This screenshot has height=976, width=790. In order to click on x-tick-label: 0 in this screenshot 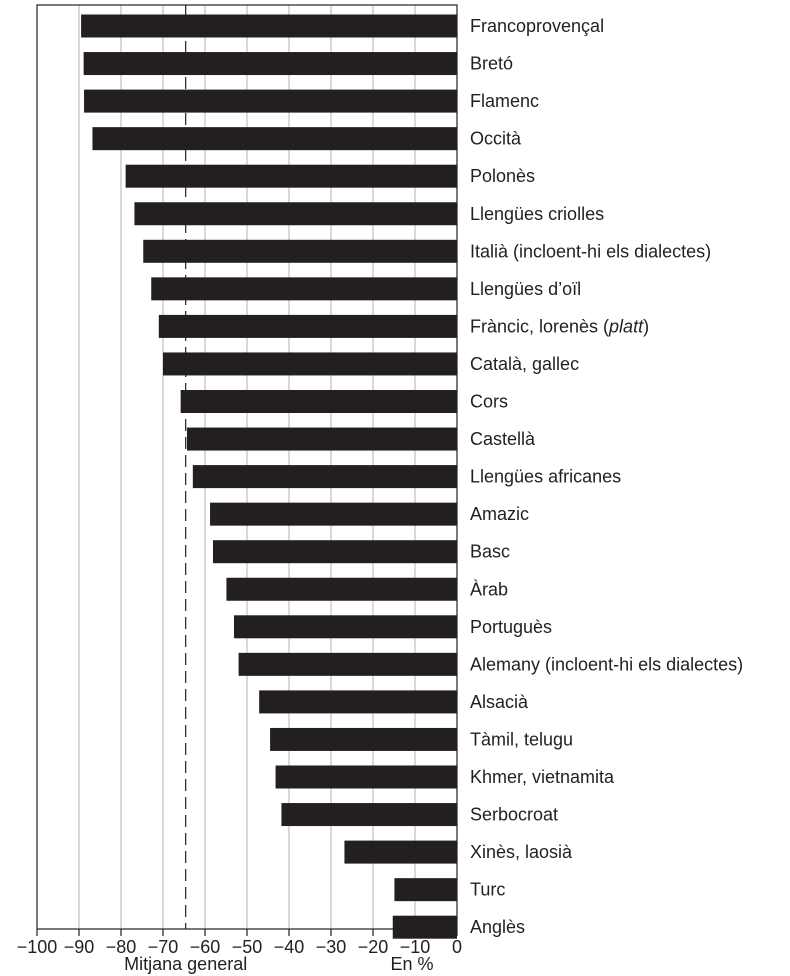, I will do `click(457, 947)`.